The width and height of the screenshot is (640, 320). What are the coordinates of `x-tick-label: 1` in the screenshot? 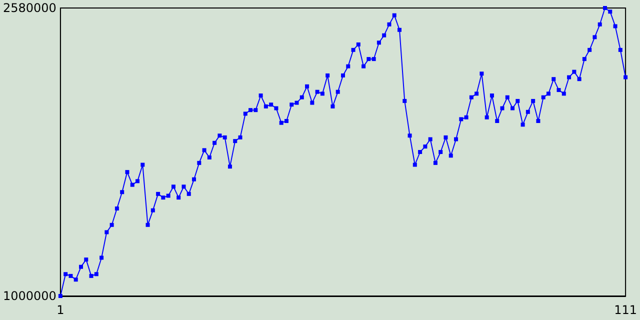 It's located at (60, 310).